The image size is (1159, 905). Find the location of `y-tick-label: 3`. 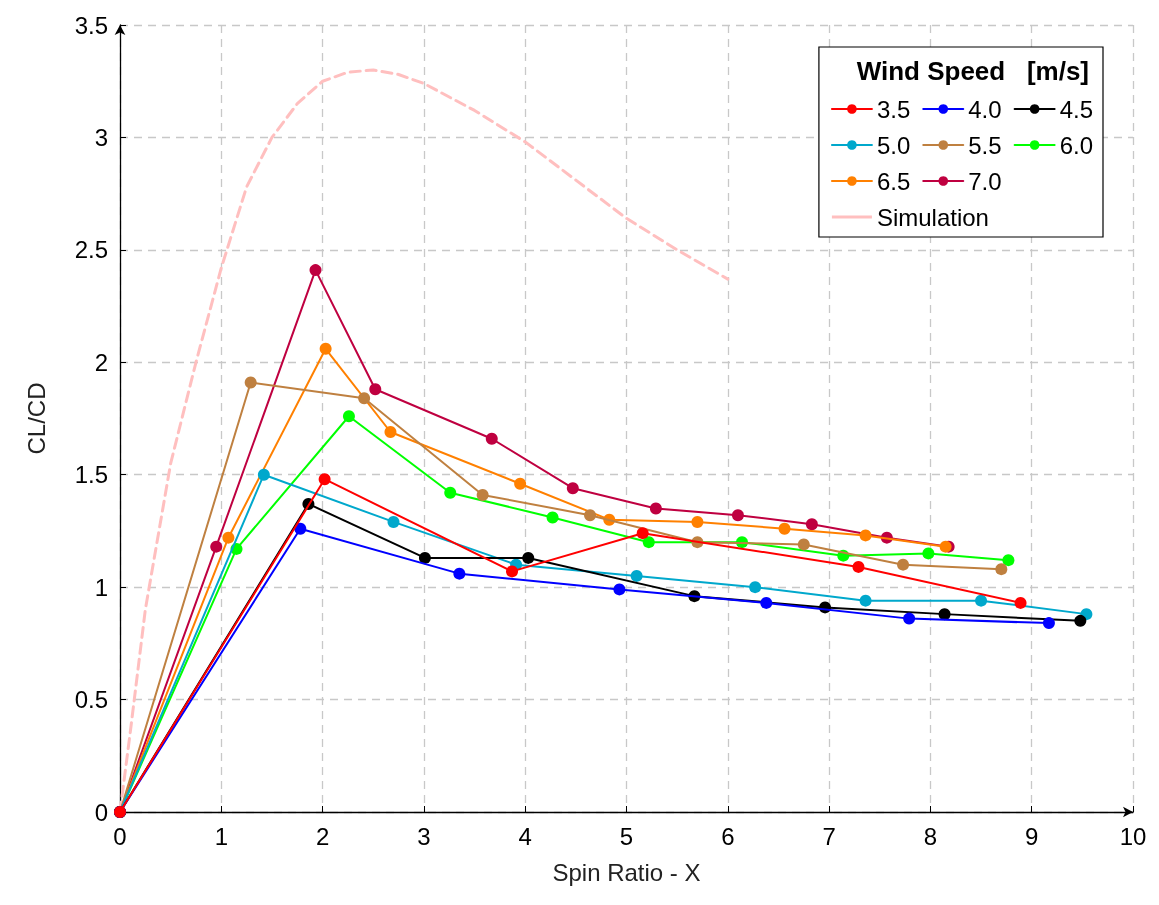

y-tick-label: 3 is located at coordinates (101, 137).